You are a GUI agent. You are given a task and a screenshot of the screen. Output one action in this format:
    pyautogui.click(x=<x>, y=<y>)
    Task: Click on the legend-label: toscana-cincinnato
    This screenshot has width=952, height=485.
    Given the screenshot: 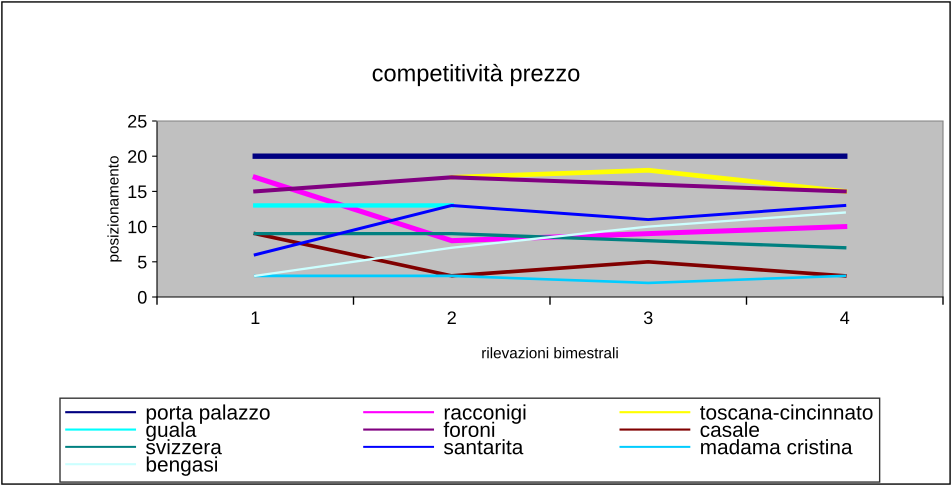 What is the action you would take?
    pyautogui.click(x=786, y=412)
    